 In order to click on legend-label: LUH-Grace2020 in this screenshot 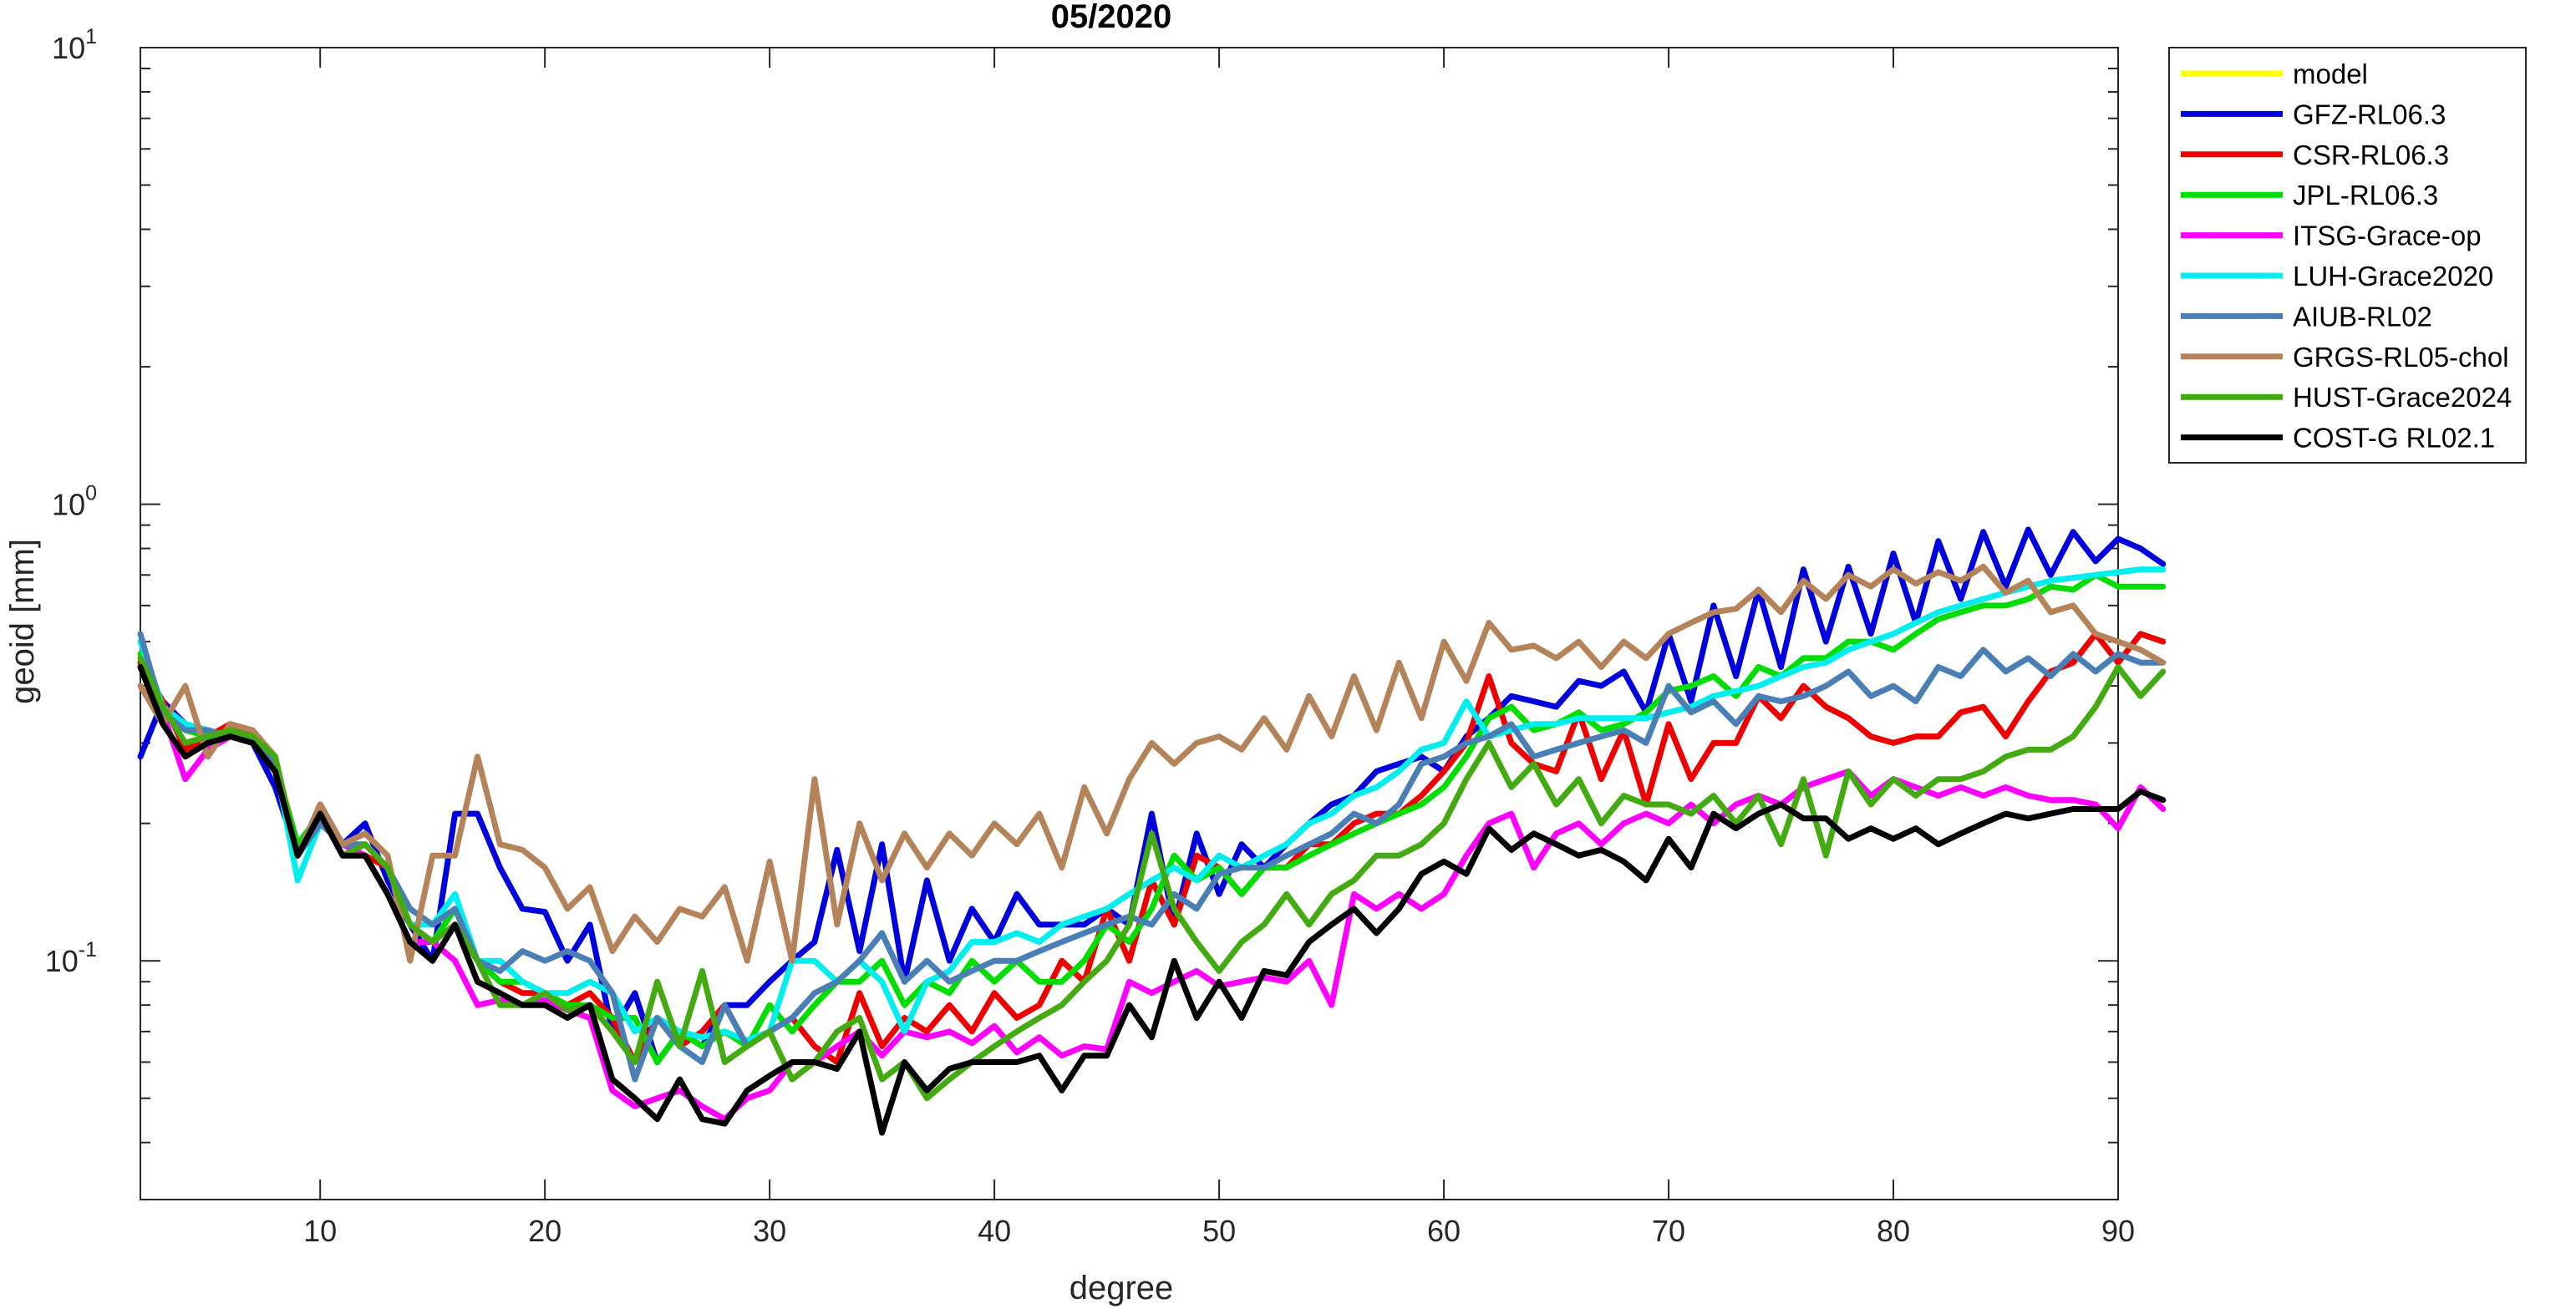, I will do `click(2393, 276)`.